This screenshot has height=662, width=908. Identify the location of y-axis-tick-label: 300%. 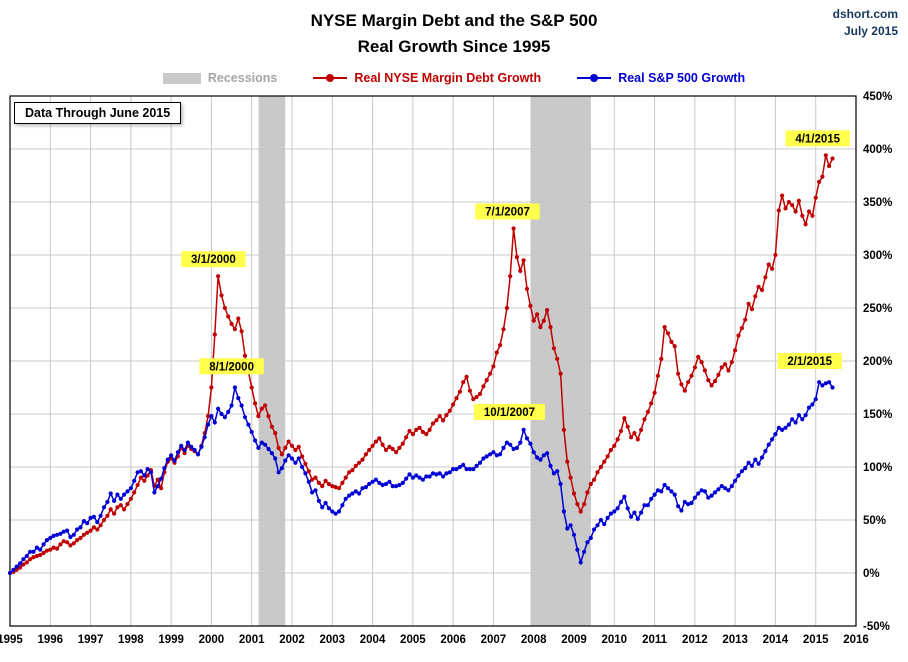
(877, 256).